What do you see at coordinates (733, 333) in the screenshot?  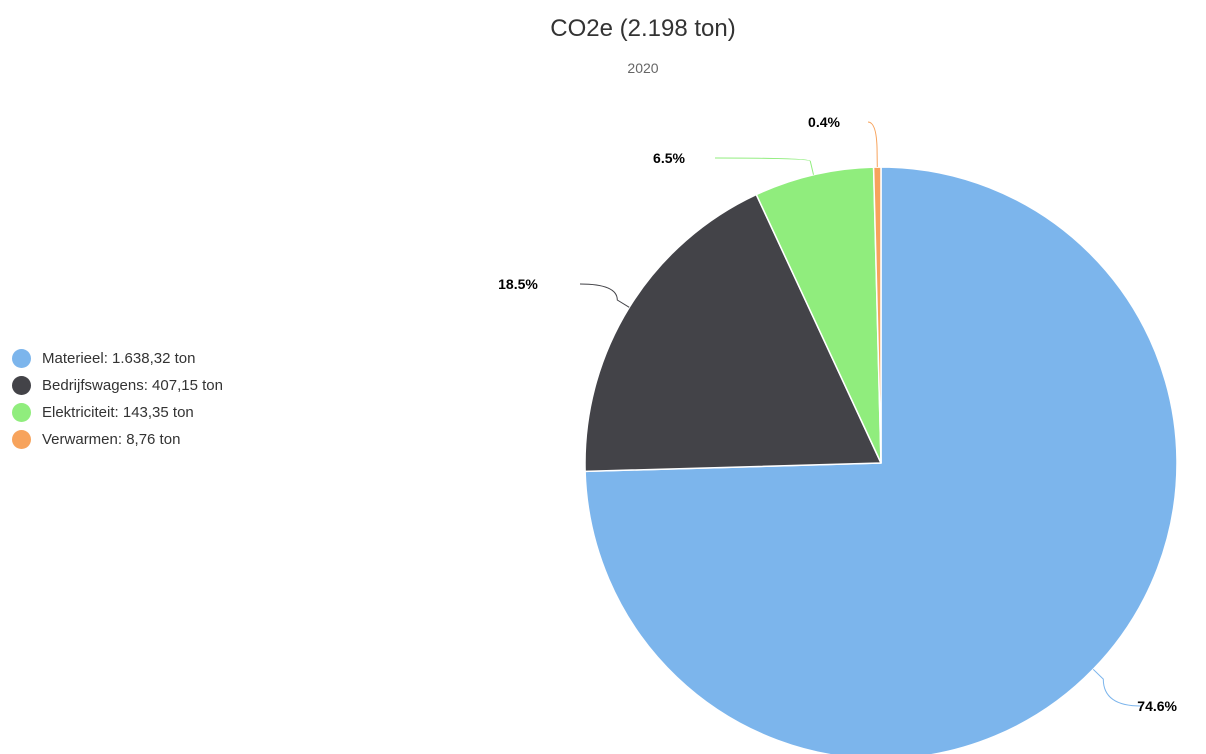 I see `pie-slice-bedrijfswagens` at bounding box center [733, 333].